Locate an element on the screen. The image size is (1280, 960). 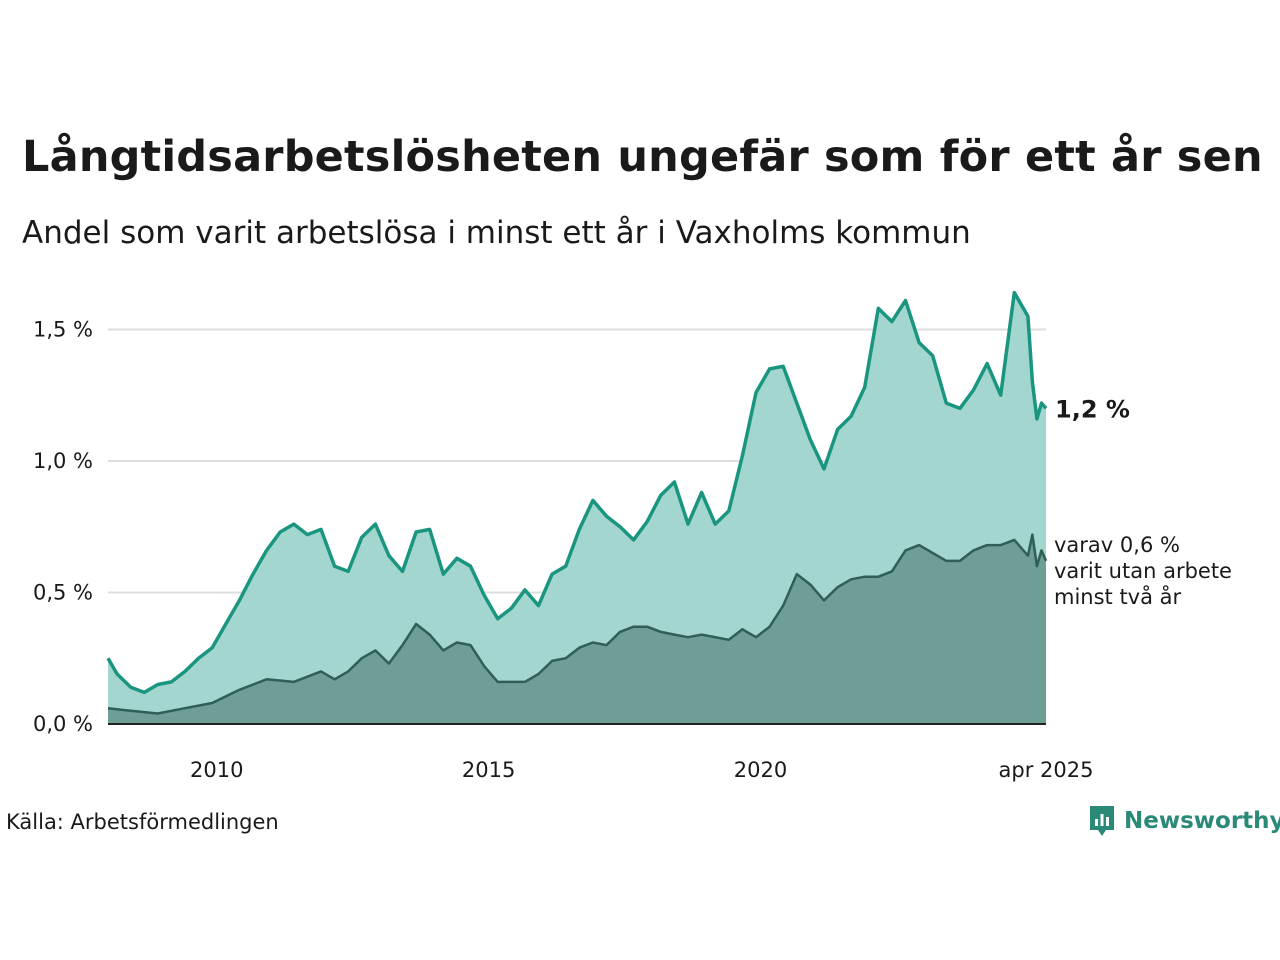
series-area-minst-tva-ar is located at coordinates (577, 629).